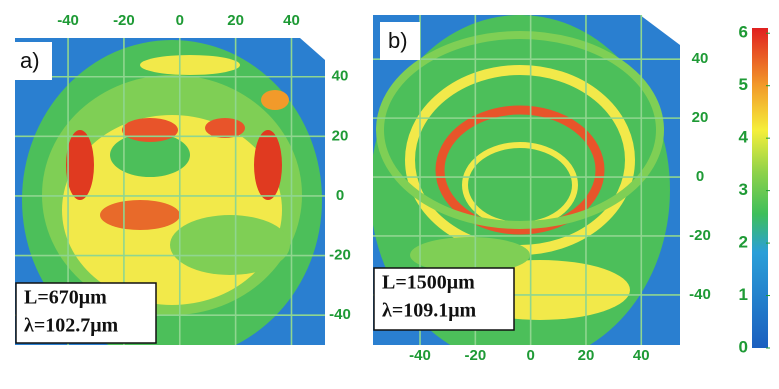  What do you see at coordinates (743, 84) in the screenshot?
I see `colorbar-tick-label: 5` at bounding box center [743, 84].